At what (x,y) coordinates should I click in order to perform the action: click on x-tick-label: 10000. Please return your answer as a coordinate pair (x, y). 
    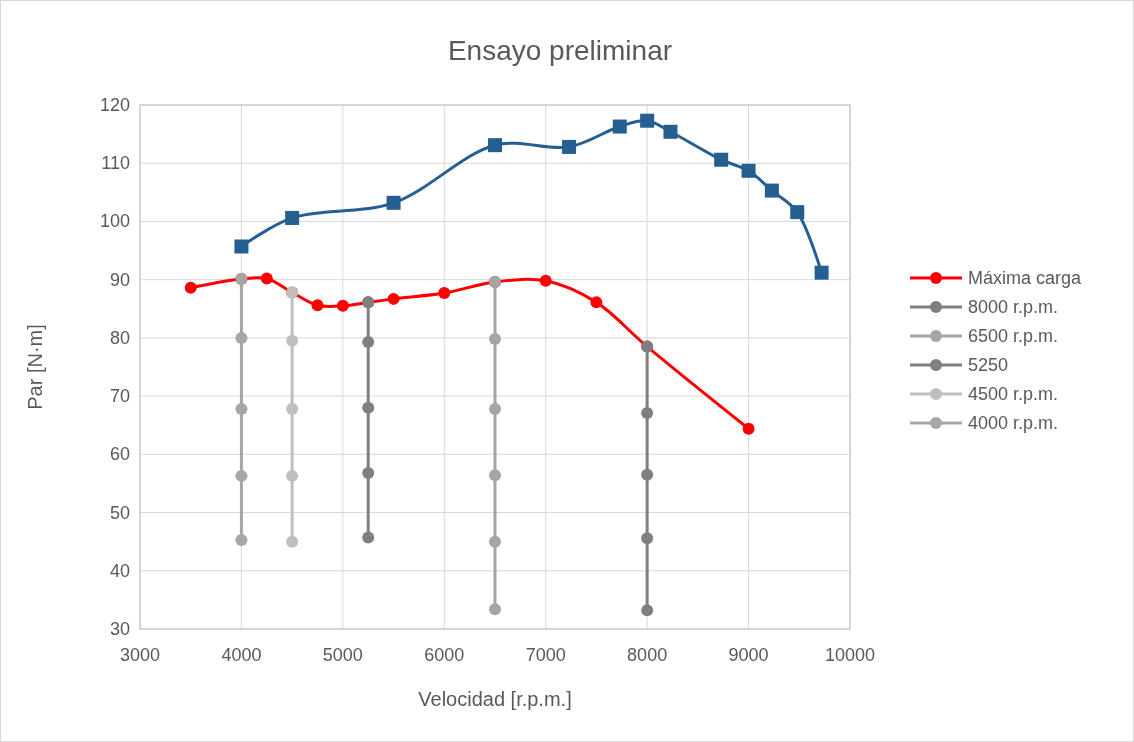
    Looking at the image, I should click on (850, 655).